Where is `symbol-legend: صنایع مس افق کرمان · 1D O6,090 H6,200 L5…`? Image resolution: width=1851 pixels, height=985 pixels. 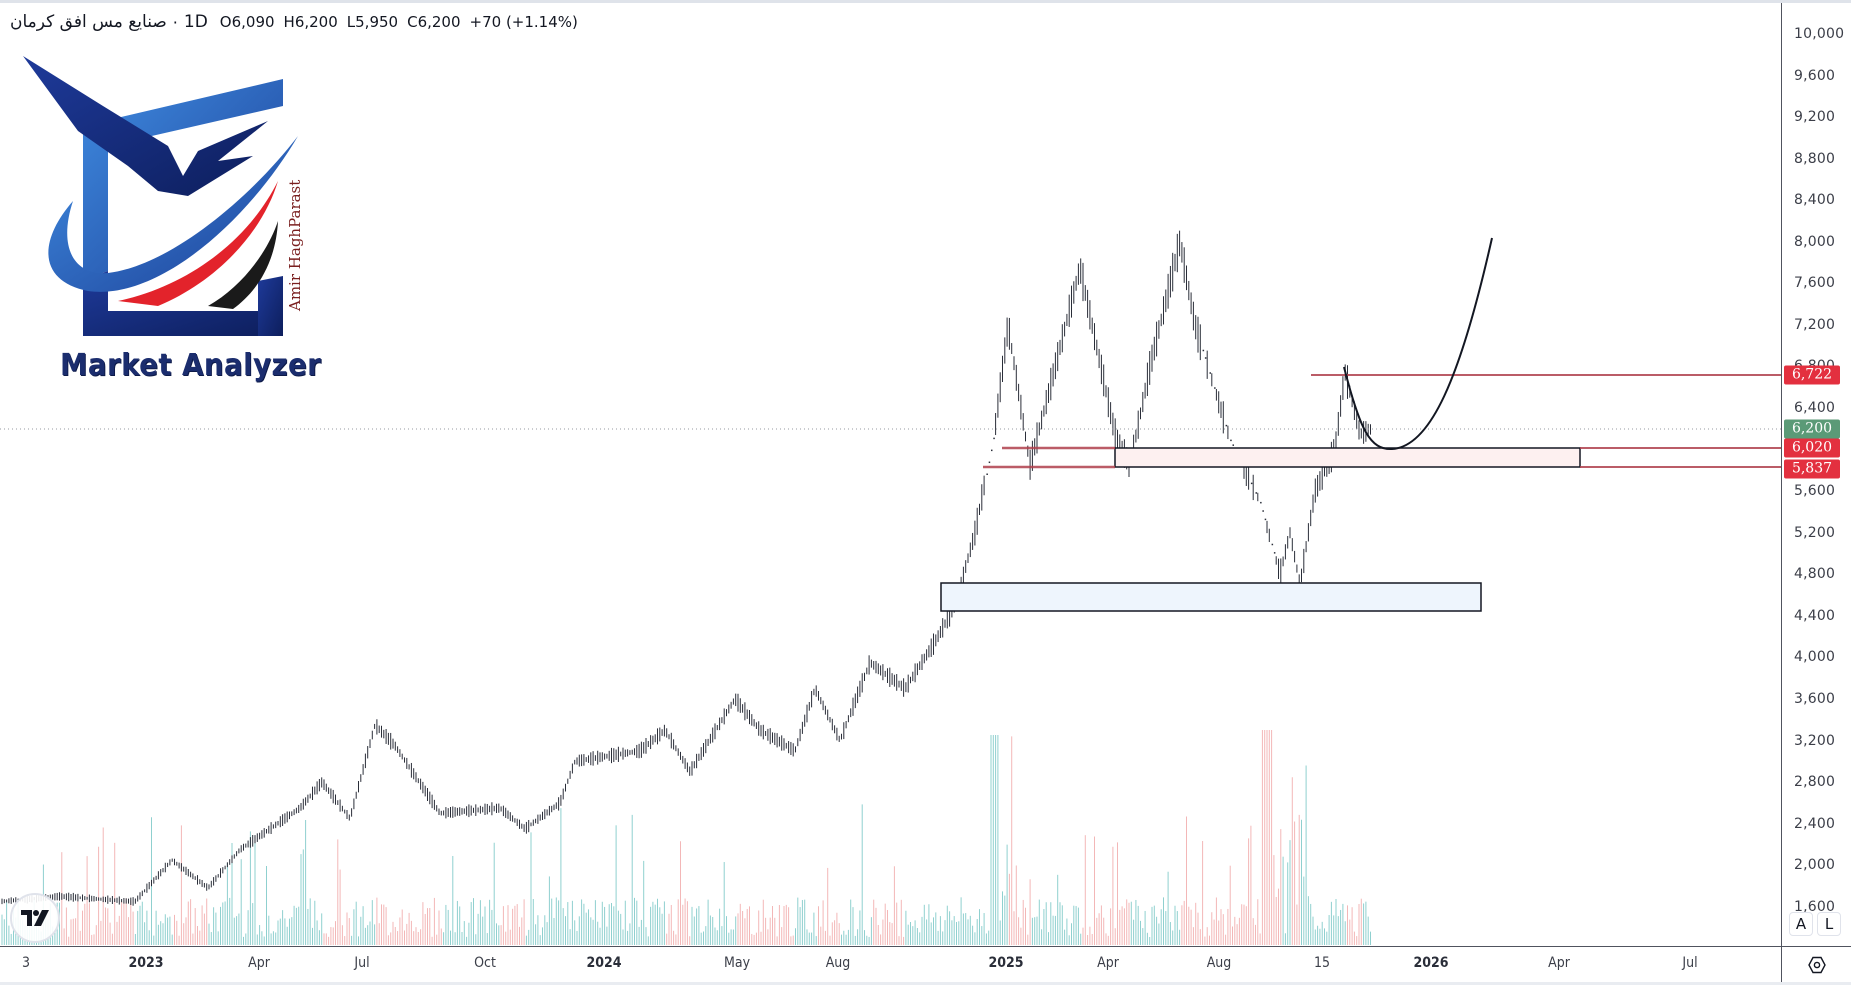
symbol-legend: صنایع مس افق کرمان · 1D O6,090 H6,200 L5… is located at coordinates (294, 22).